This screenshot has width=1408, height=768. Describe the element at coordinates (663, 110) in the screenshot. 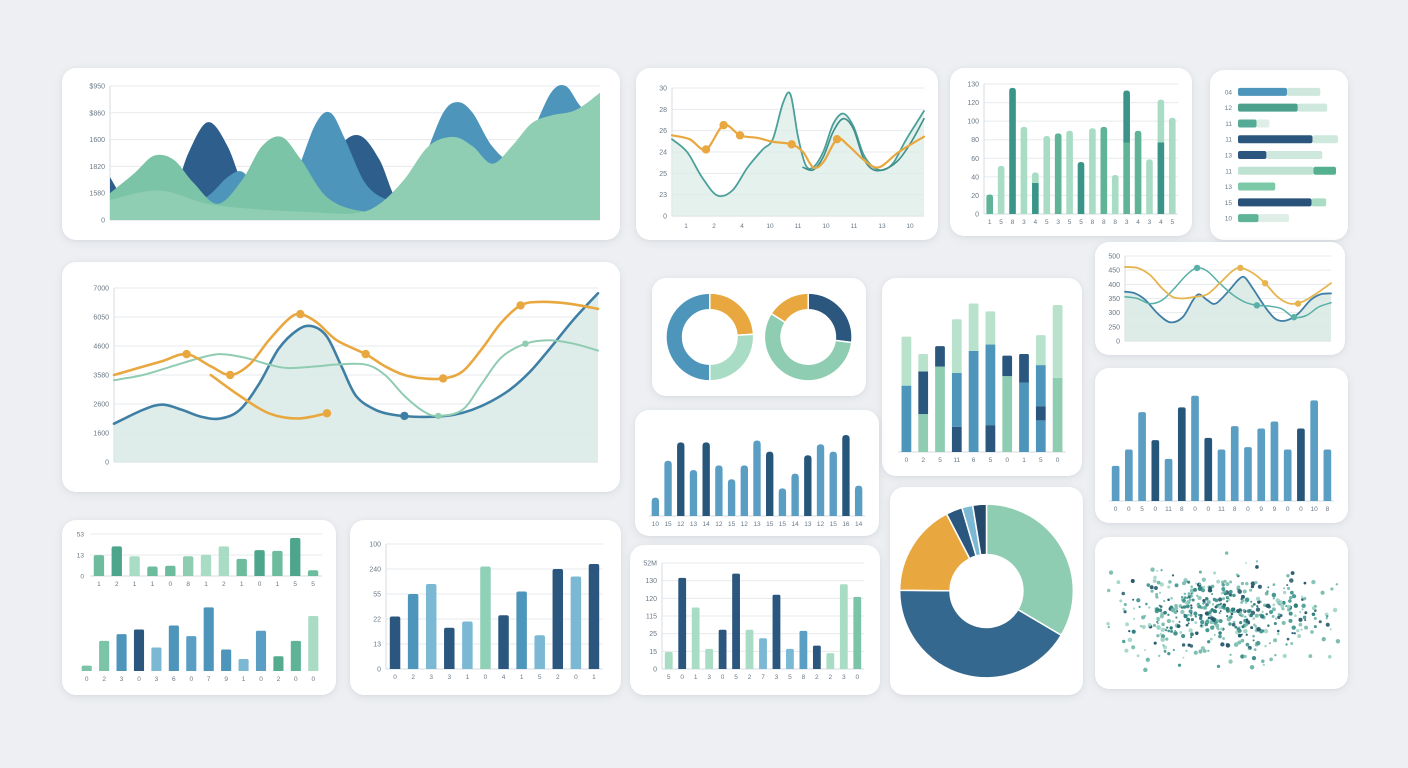

I see `svg-text: 28` at that location.